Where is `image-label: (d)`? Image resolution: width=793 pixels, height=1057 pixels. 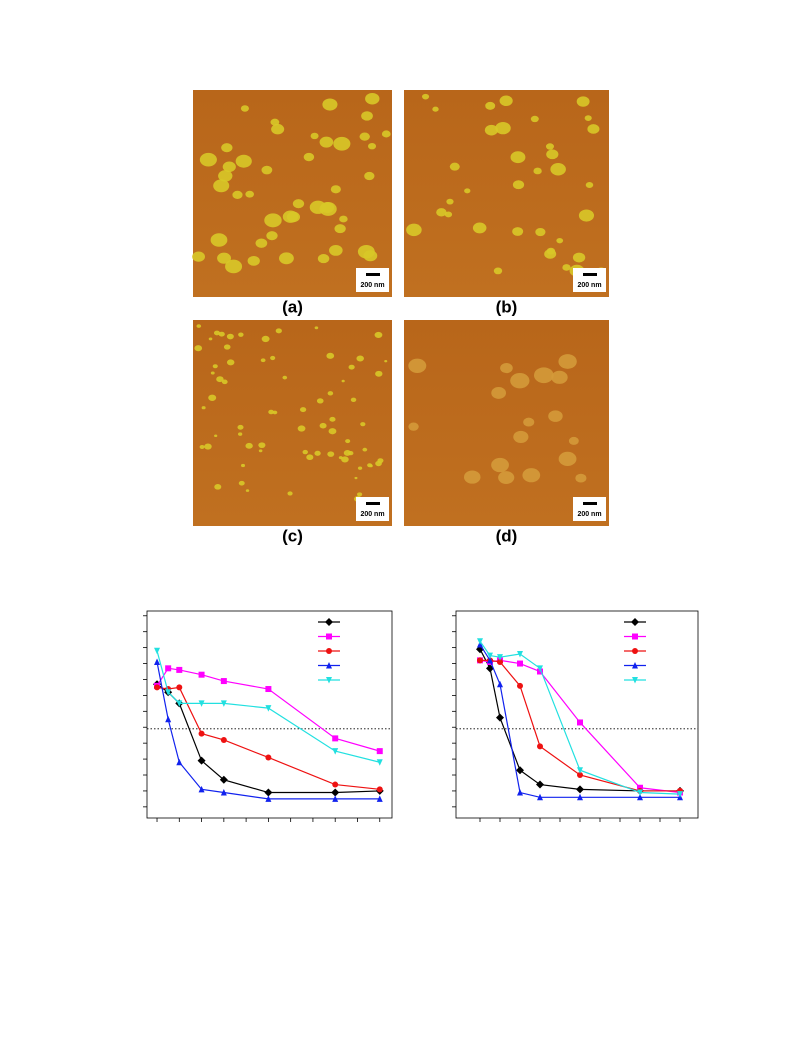 image-label: (d) is located at coordinates (507, 535).